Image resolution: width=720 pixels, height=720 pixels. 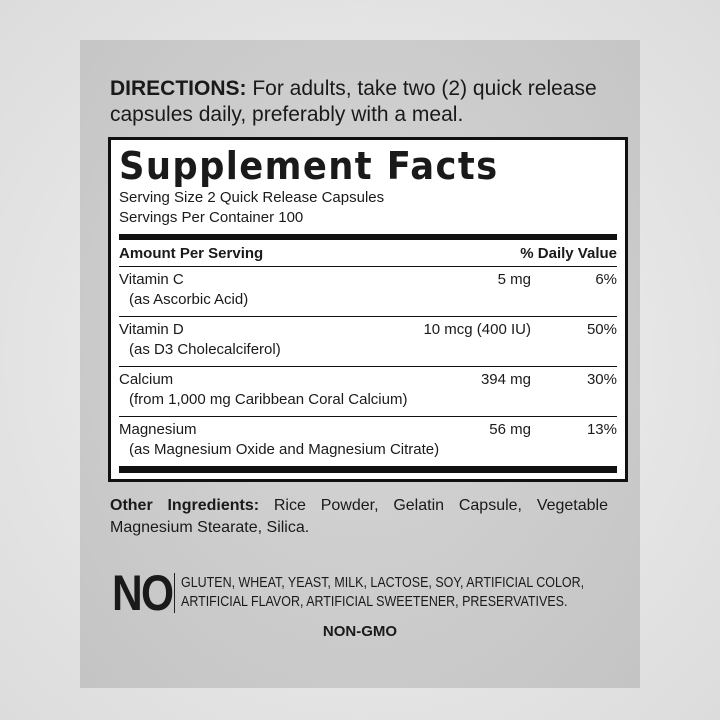 I want to click on no-label: NO, so click(x=143, y=593).